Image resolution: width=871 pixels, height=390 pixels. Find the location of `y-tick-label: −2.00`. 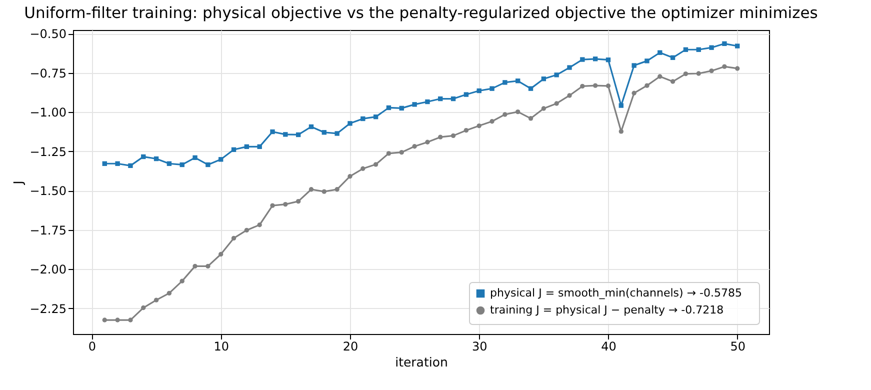

y-tick-label: −2.00 is located at coordinates (48, 269).